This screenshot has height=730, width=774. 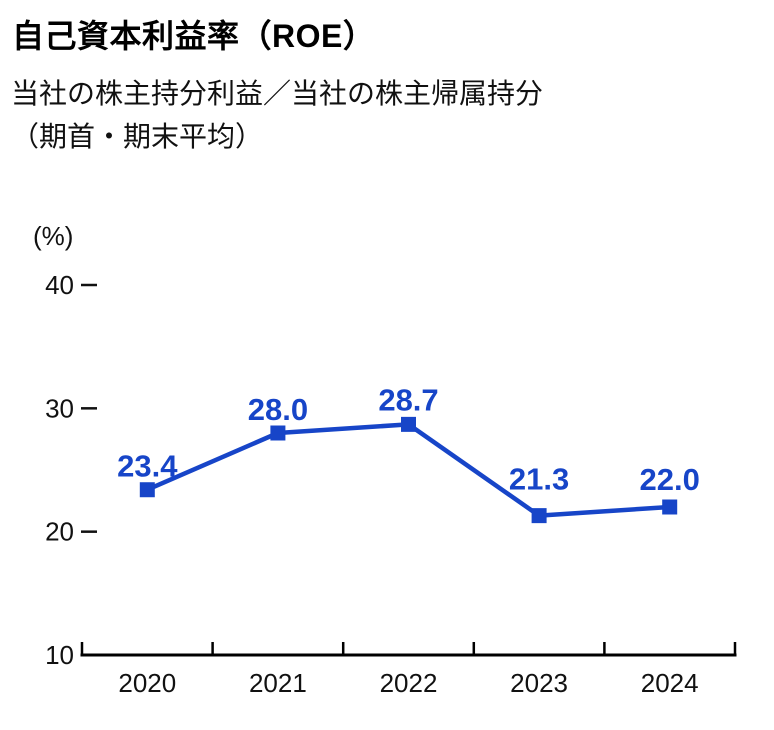 What do you see at coordinates (59, 285) in the screenshot?
I see `y-axis-tick-label: 40` at bounding box center [59, 285].